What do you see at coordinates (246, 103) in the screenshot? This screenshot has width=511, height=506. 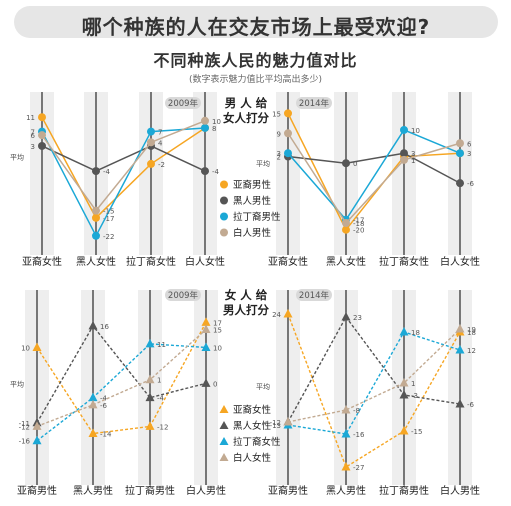 I see `panel-title-line: 男 人 给` at bounding box center [246, 103].